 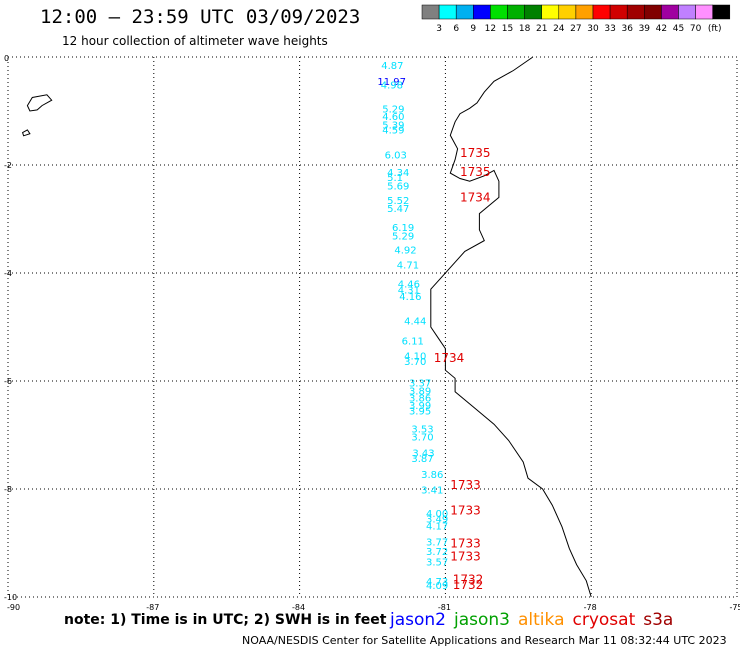 What do you see at coordinates (437, 552) in the screenshot?
I see `wave-height-label: 3.72` at bounding box center [437, 552].